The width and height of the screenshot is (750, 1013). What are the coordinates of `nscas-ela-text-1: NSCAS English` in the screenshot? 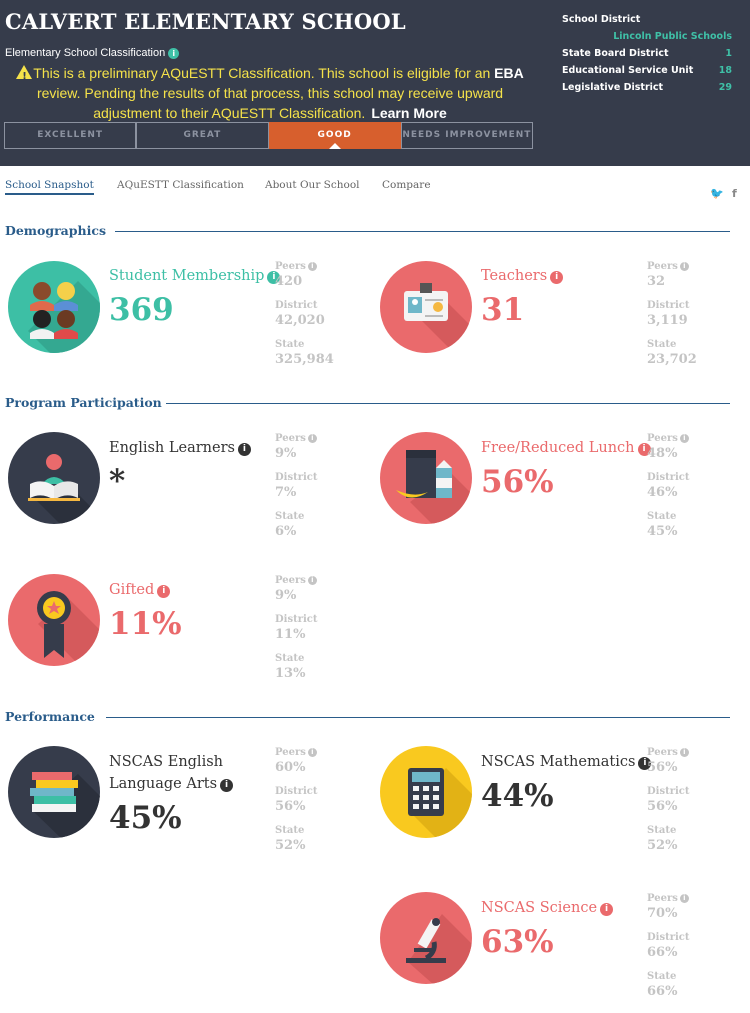 It's located at (166, 762).